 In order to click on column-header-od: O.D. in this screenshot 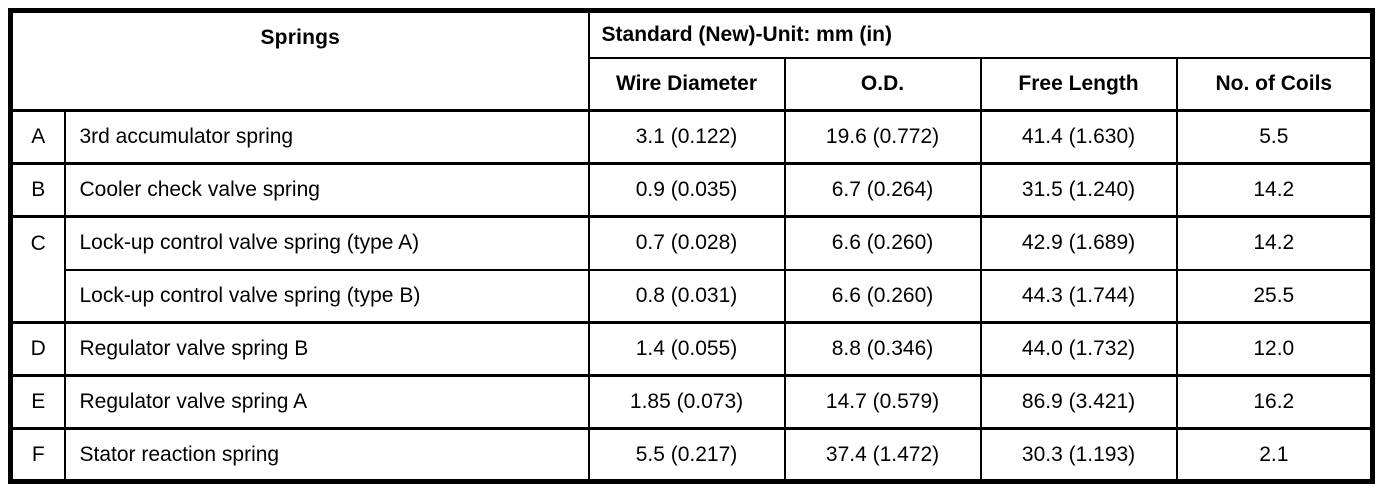, I will do `click(882, 84)`.